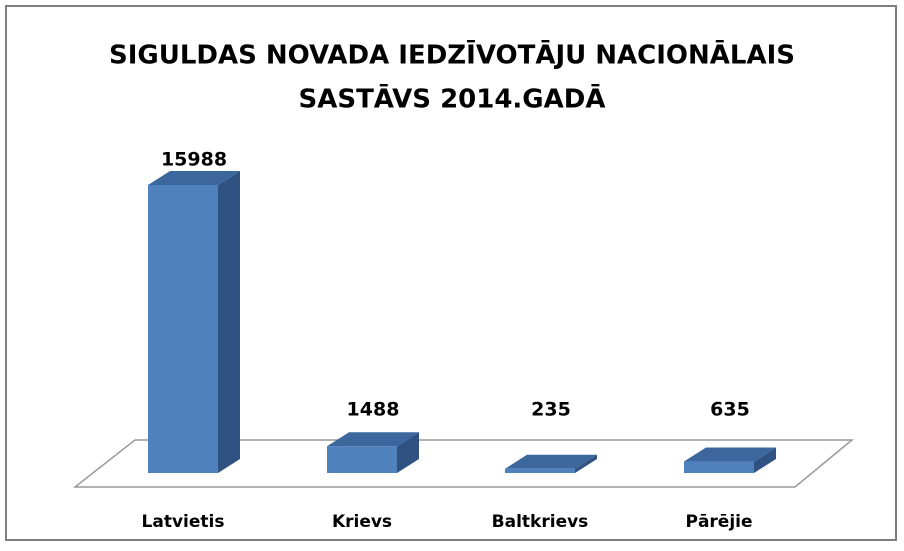 The height and width of the screenshot is (551, 904). Describe the element at coordinates (540, 522) in the screenshot. I see `x-tick-label: Baltkrievs` at that location.